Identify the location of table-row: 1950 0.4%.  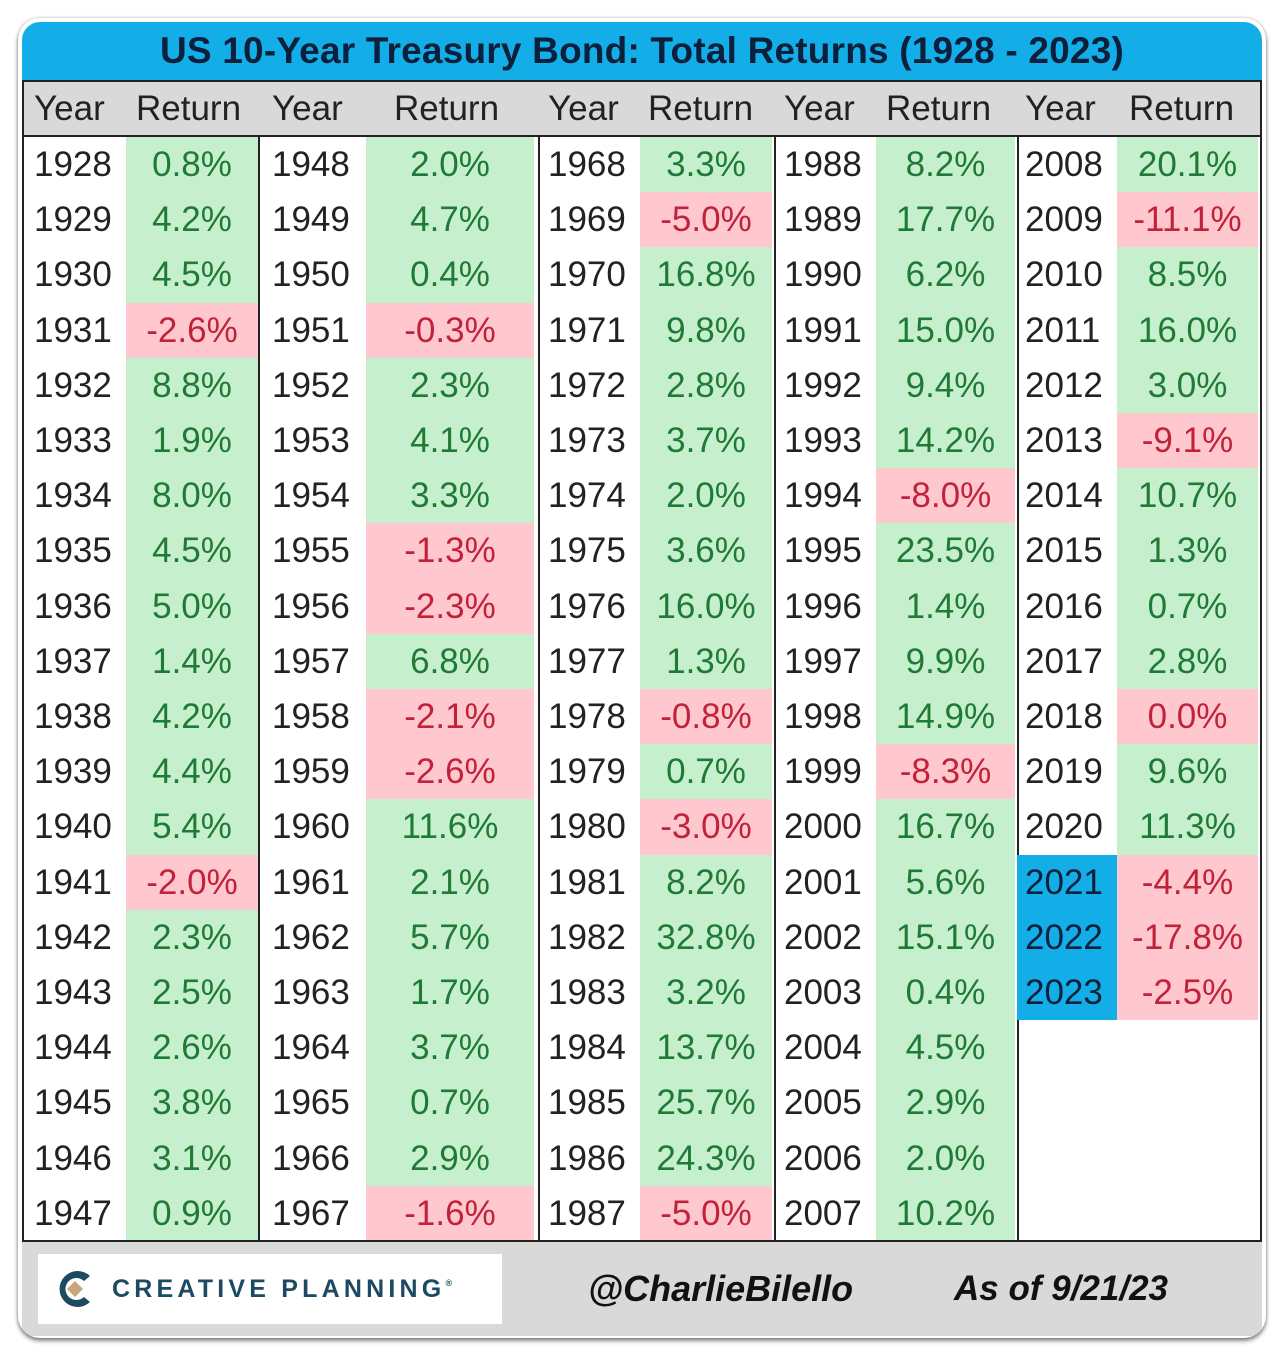
(397, 275).